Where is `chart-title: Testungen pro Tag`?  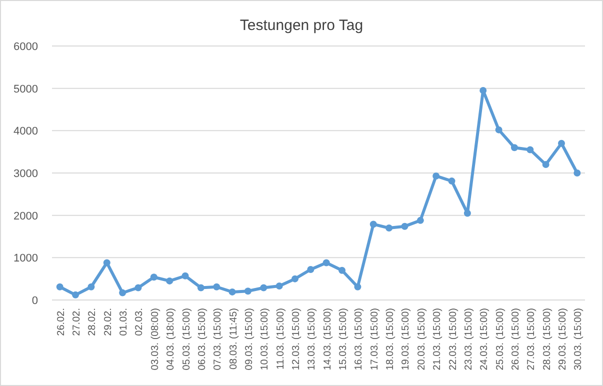
chart-title: Testungen pro Tag is located at coordinates (302, 25).